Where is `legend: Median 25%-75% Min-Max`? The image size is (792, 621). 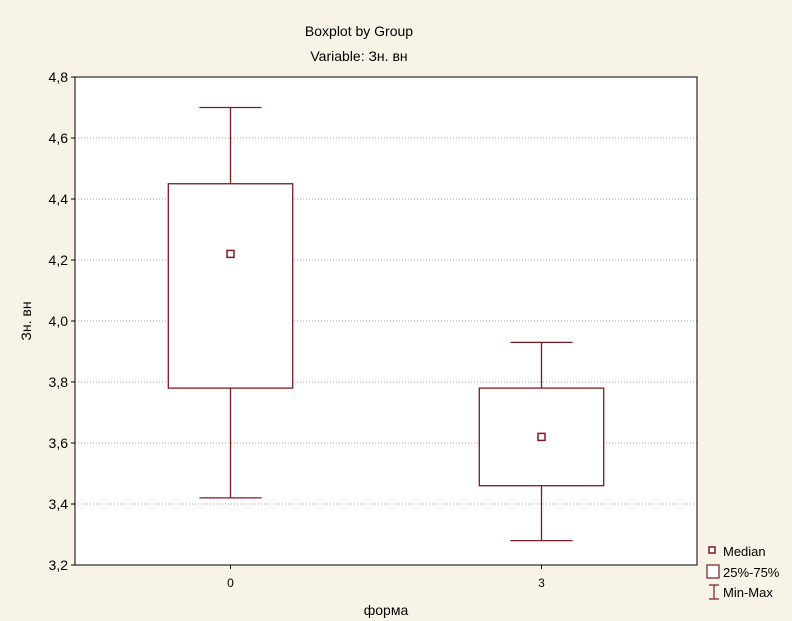 legend: Median 25%-75% Min-Max is located at coordinates (743, 572).